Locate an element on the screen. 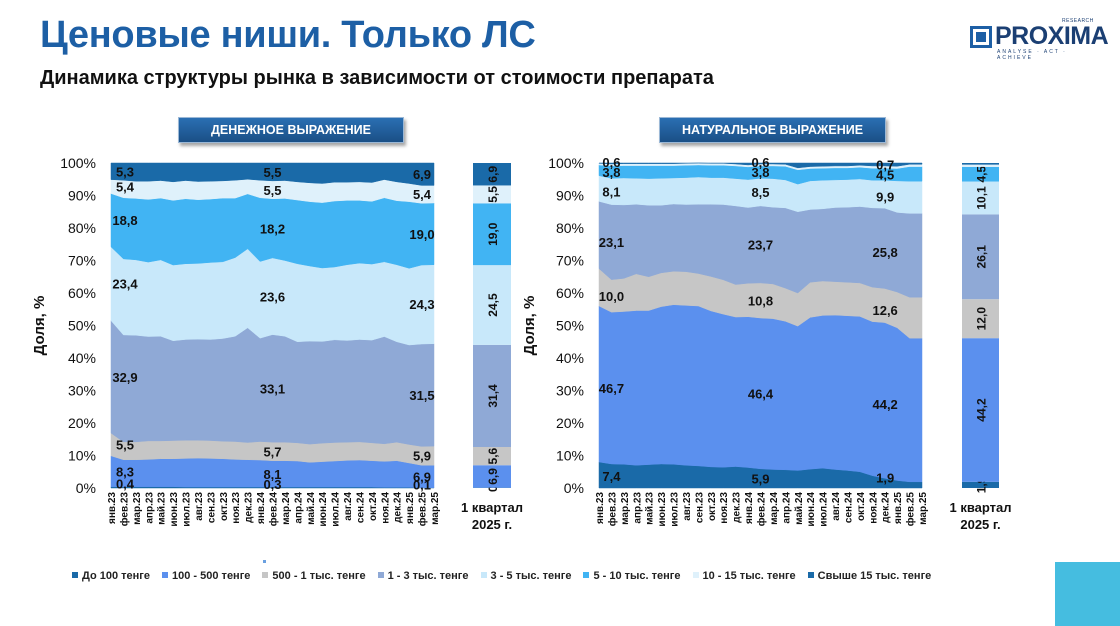 The image size is (1120, 626). logo-square-icon is located at coordinates (981, 37).